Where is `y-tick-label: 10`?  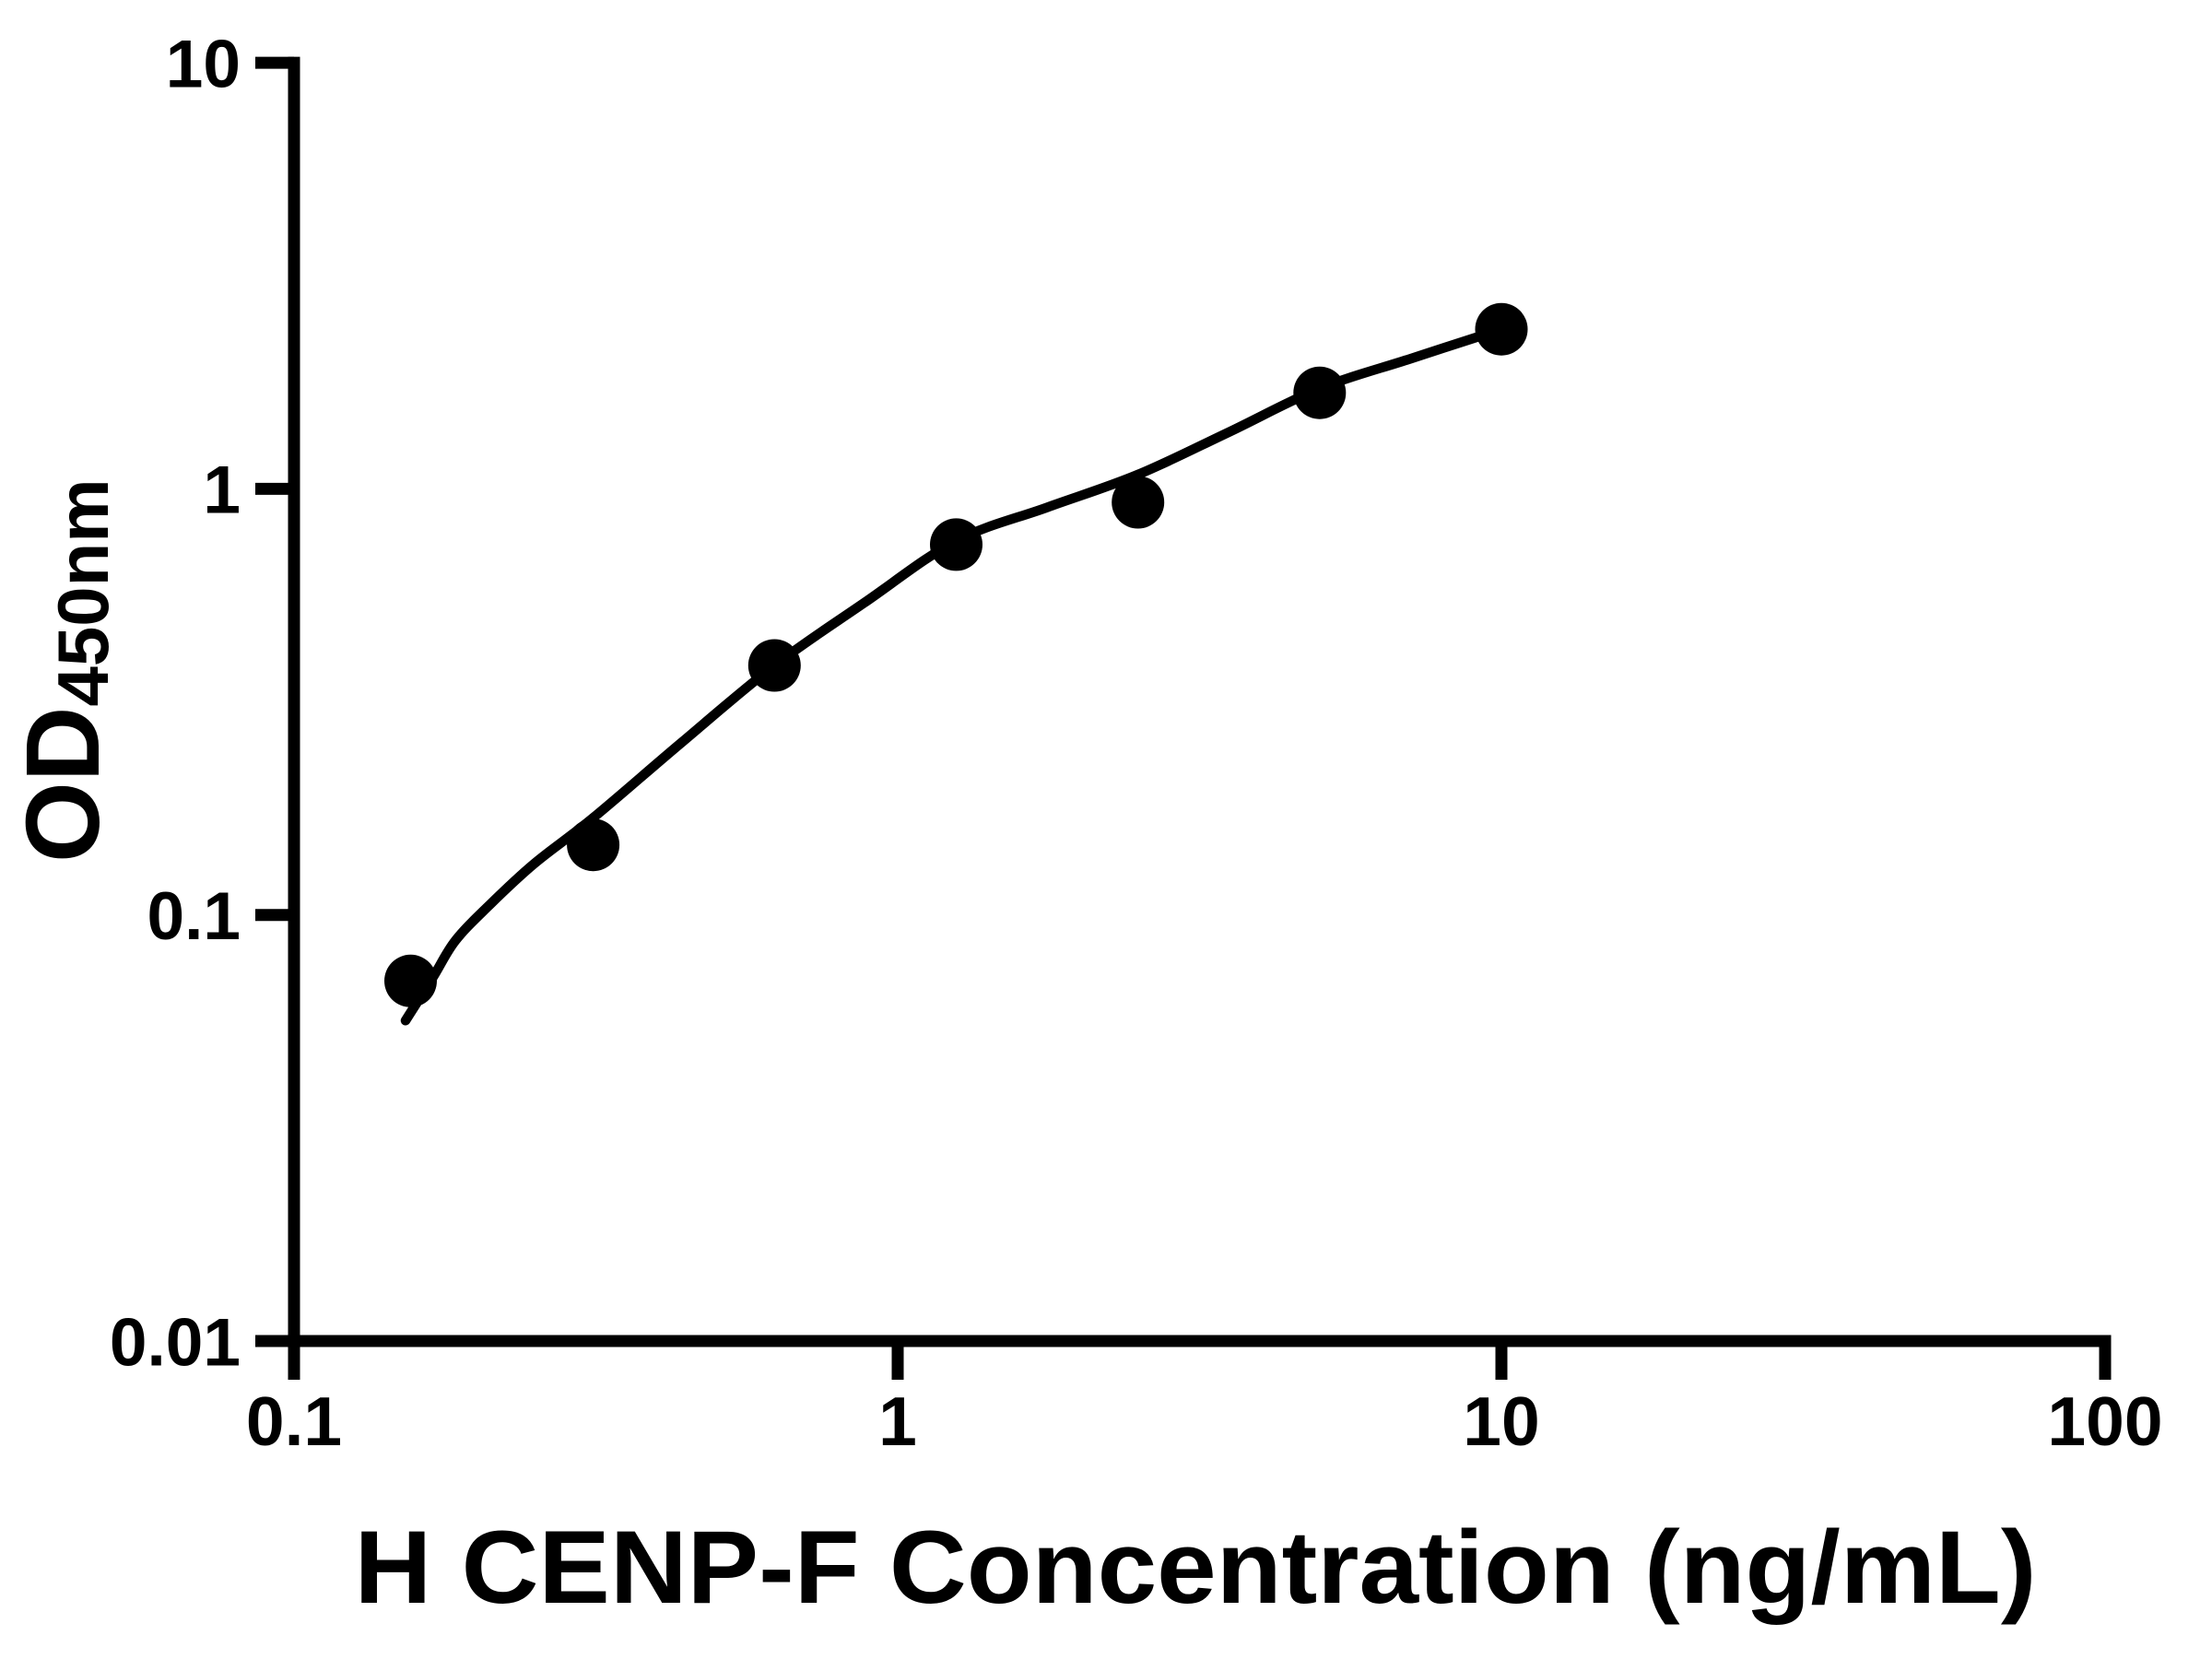 y-tick-label: 10 is located at coordinates (203, 64).